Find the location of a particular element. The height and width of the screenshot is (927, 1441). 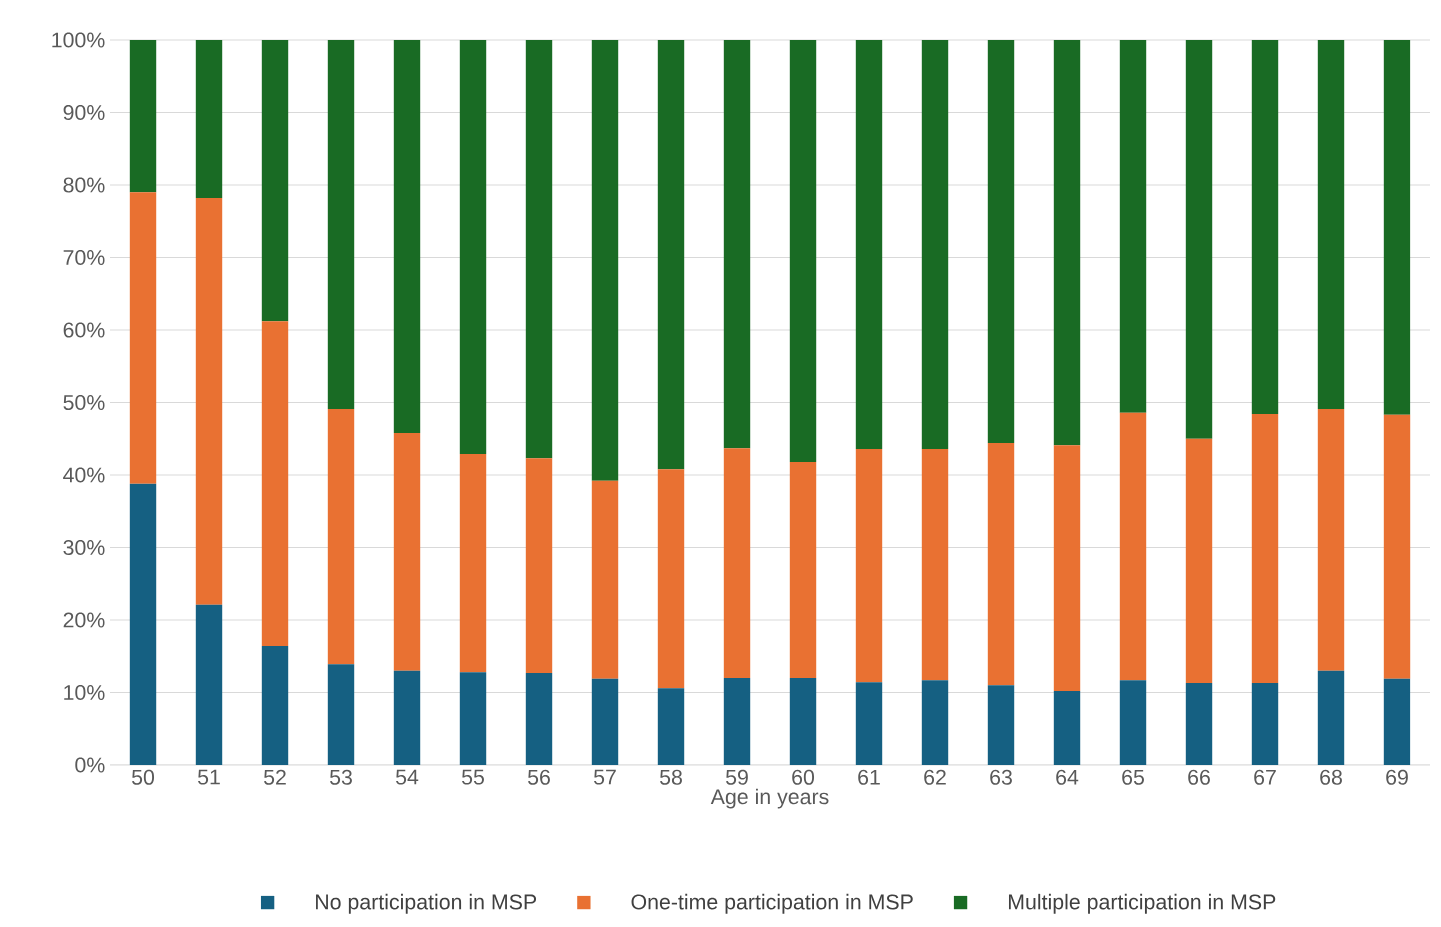

y-tick-label: 30% is located at coordinates (84, 547).